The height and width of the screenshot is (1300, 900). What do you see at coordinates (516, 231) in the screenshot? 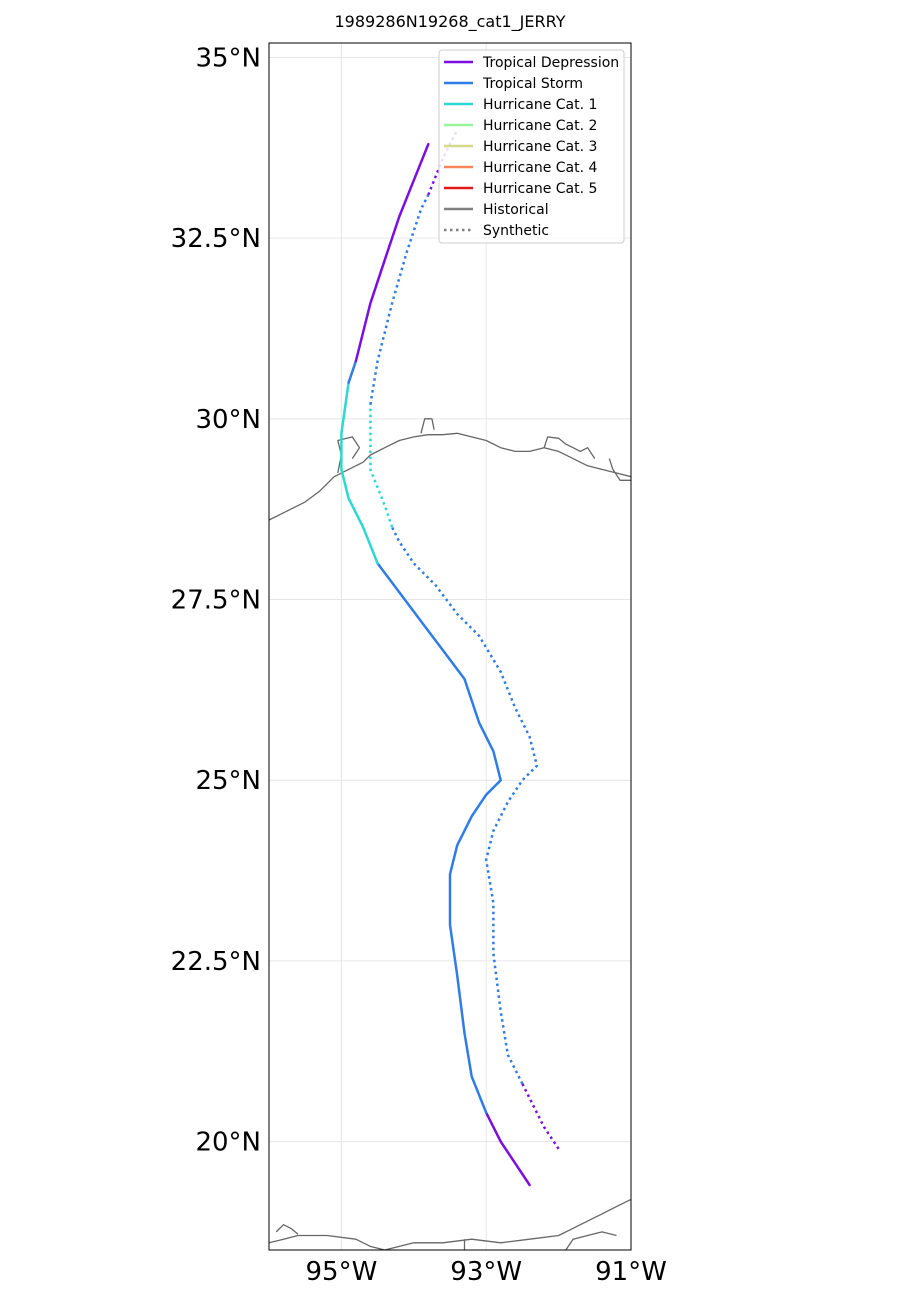
I see `legend-label: Synthetic` at bounding box center [516, 231].